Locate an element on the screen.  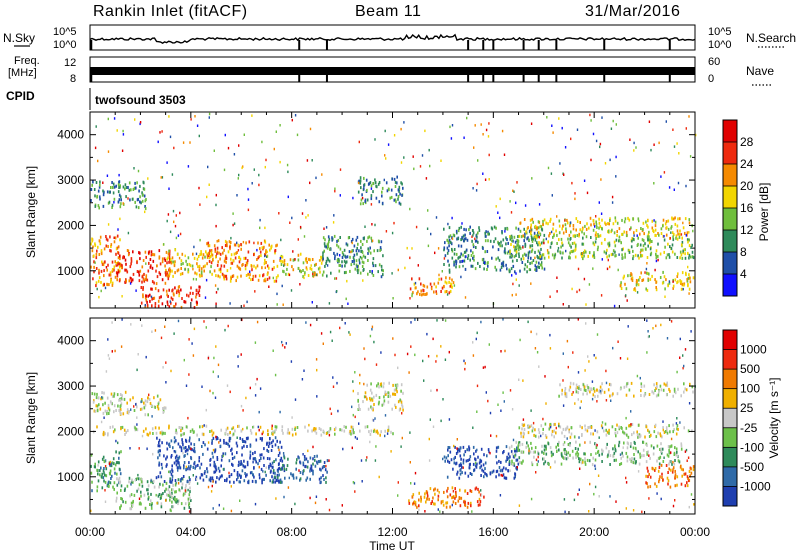
noise-left-tick-bottom: 10^0 is located at coordinates (65, 45).